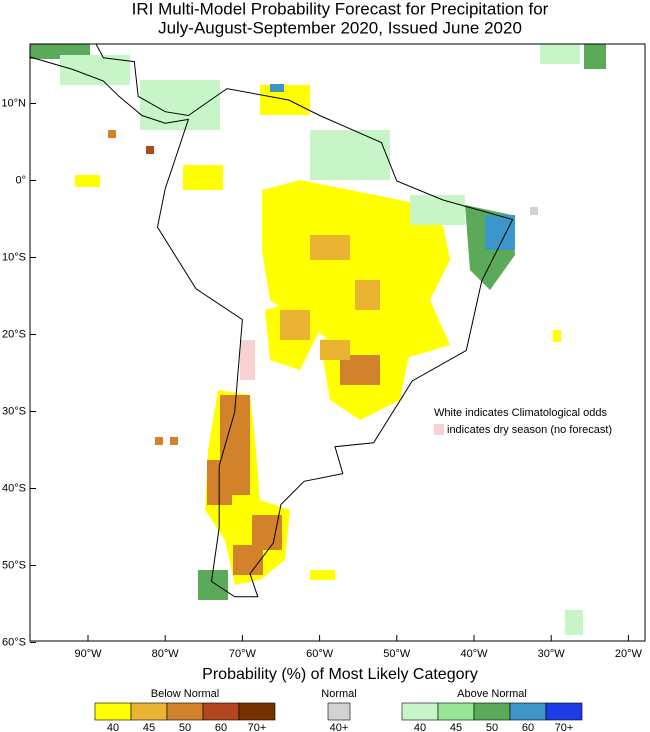 The image size is (650, 732). What do you see at coordinates (338, 694) in the screenshot?
I see `legend-group-label: Normal` at bounding box center [338, 694].